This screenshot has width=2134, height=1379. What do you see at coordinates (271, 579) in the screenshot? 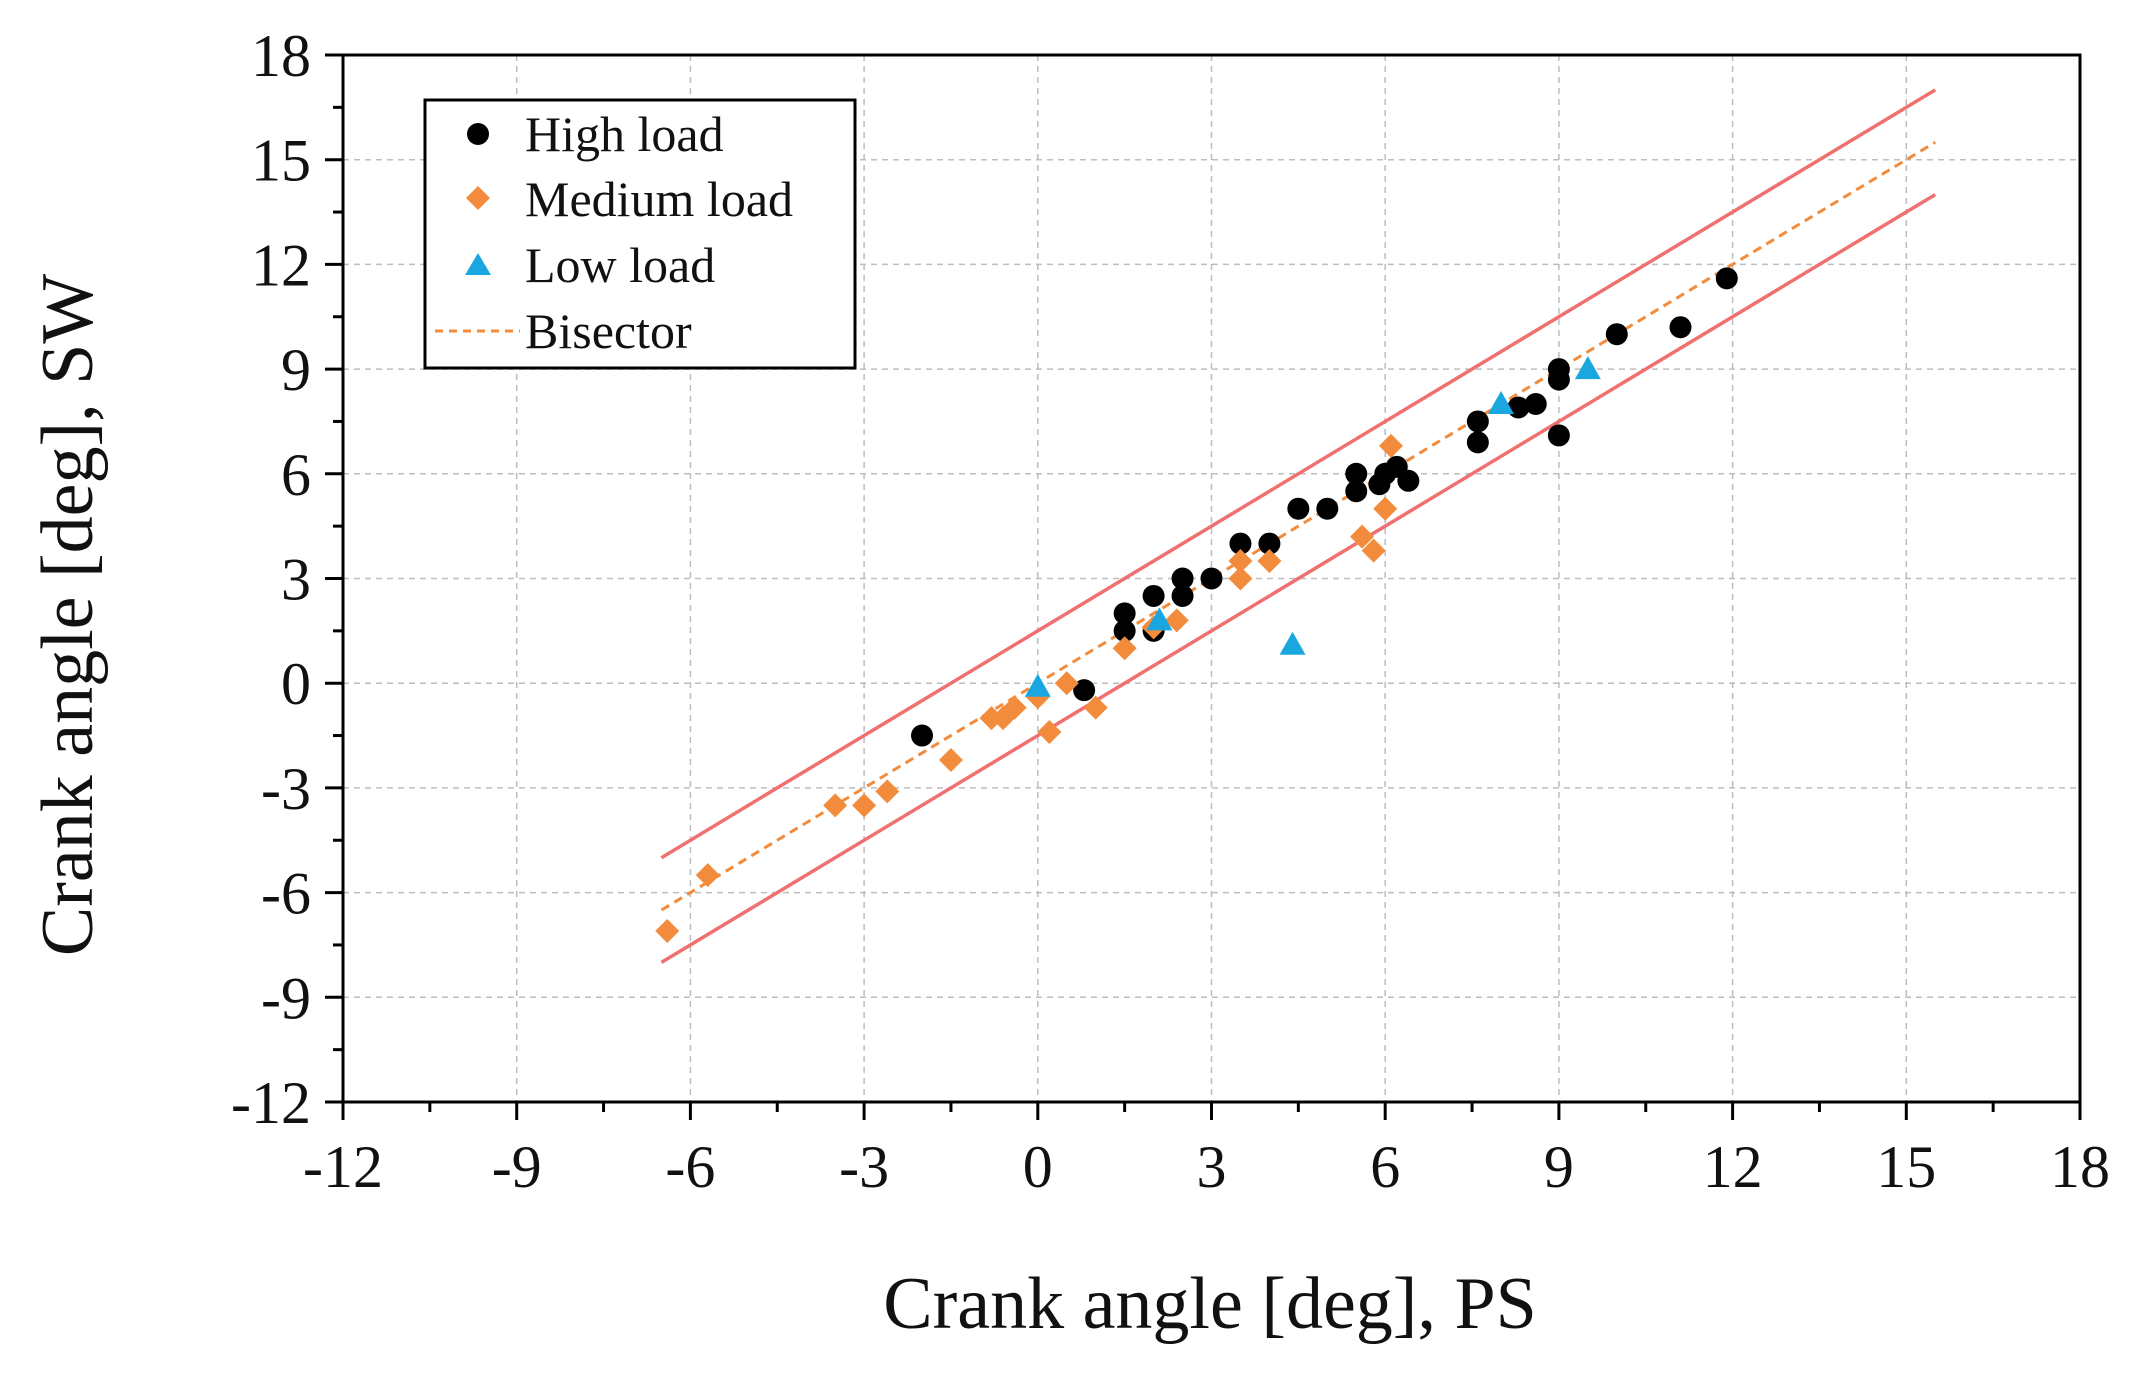
I see `y-tick-labels: -12 -9 -6 -3 0 3 6 9 12 15 18` at bounding box center [271, 579].